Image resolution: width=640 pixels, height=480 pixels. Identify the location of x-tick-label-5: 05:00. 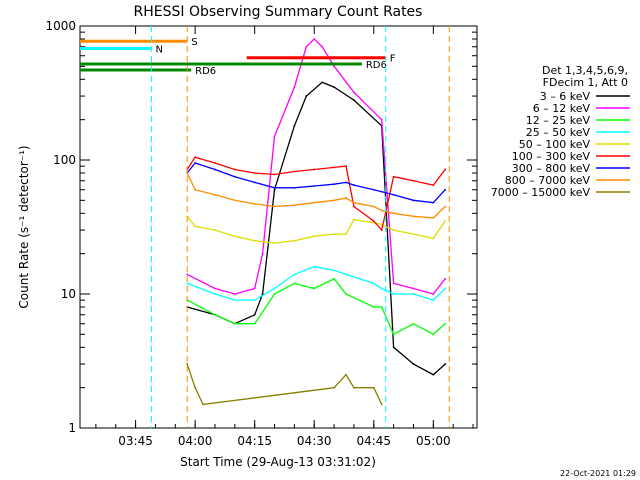
(433, 441).